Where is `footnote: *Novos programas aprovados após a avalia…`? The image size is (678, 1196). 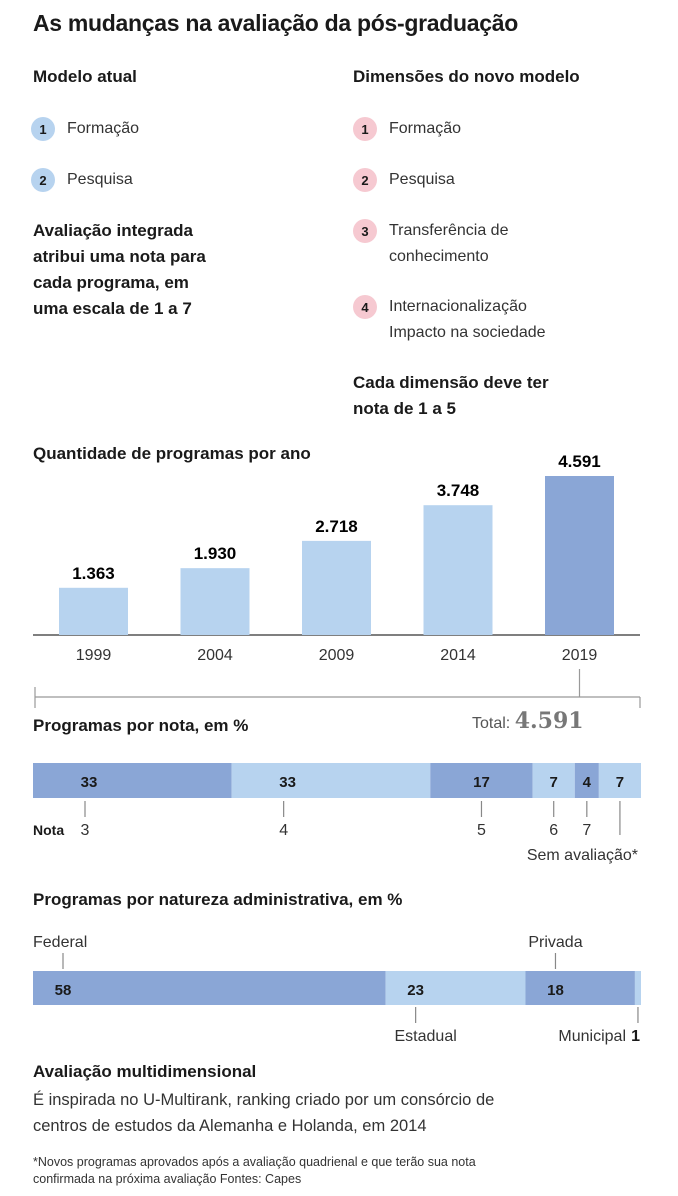
footnote: *Novos programas aprovados após a avalia… is located at coordinates (254, 1170).